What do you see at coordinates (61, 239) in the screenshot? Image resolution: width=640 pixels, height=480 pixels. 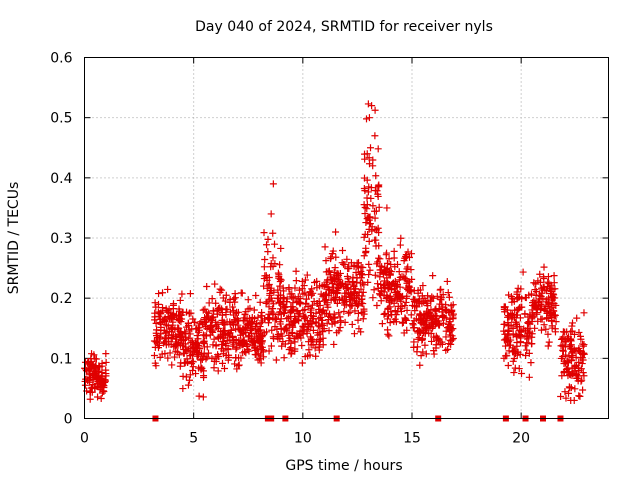 I see `y-tick-label: 0.3` at bounding box center [61, 239].